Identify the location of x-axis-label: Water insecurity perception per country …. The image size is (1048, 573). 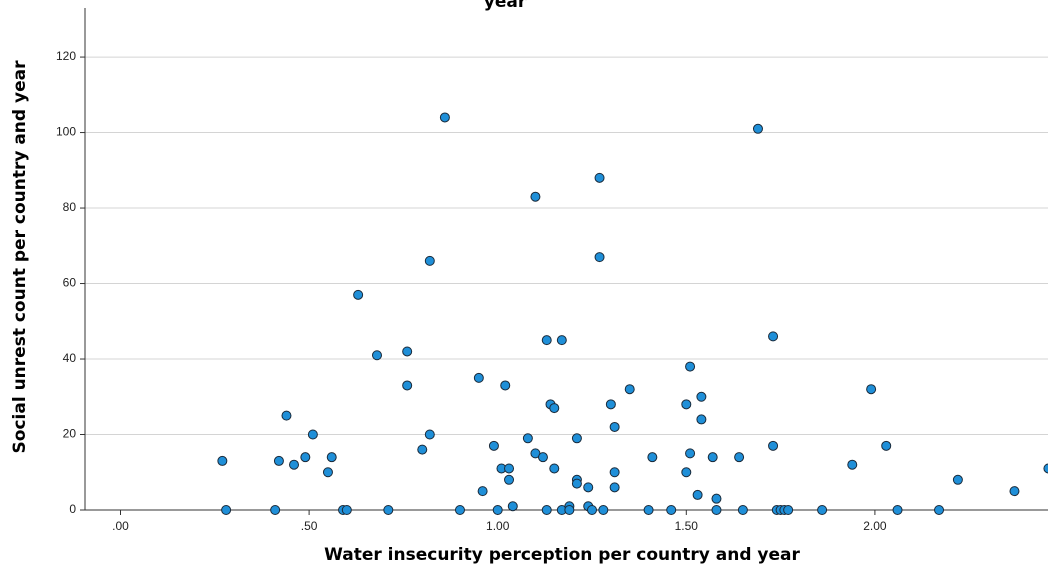
(562, 555).